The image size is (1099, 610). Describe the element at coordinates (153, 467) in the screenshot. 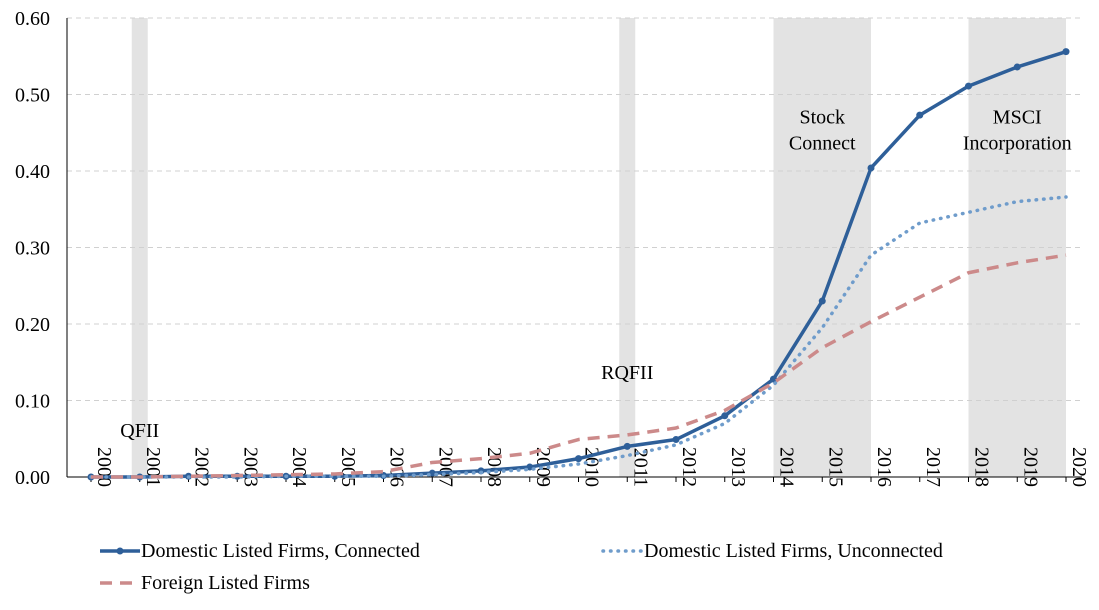

I see `x-tick-label: 2001` at that location.